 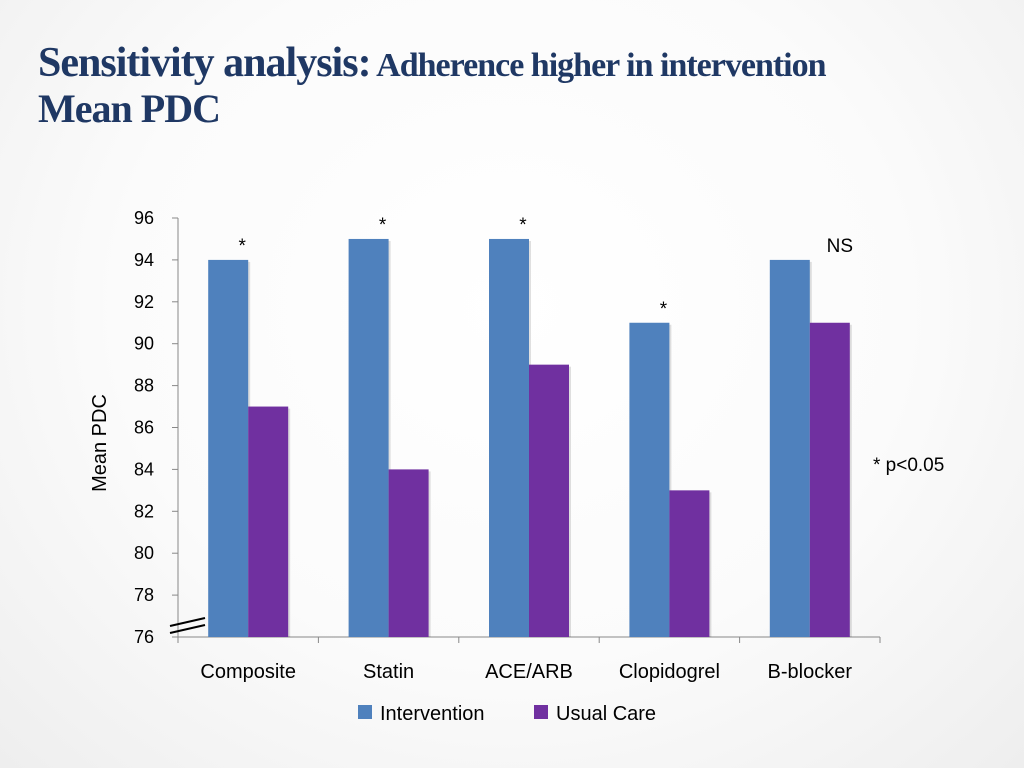 What do you see at coordinates (598, 65) in the screenshot?
I see `title-sub: Adherence higher in intervention` at bounding box center [598, 65].